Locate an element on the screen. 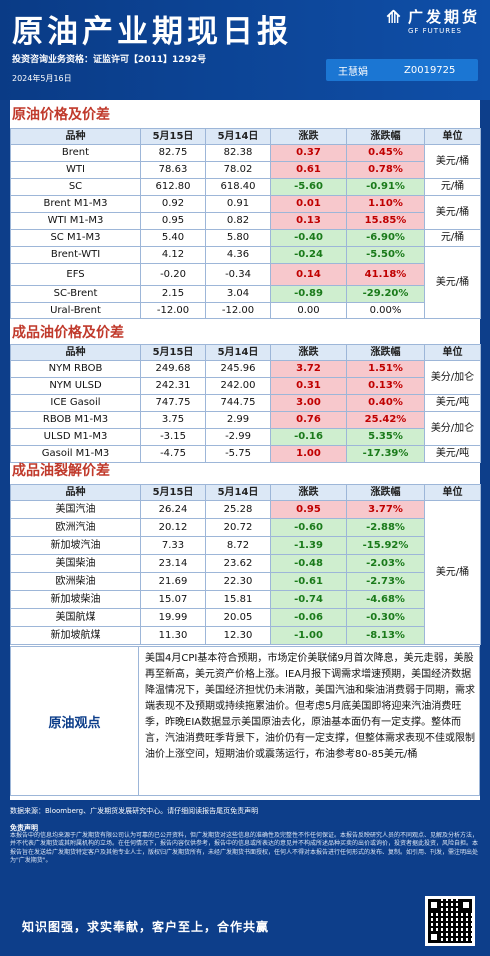 This screenshot has height=956, width=490. price-cell: -0.34 is located at coordinates (238, 274).